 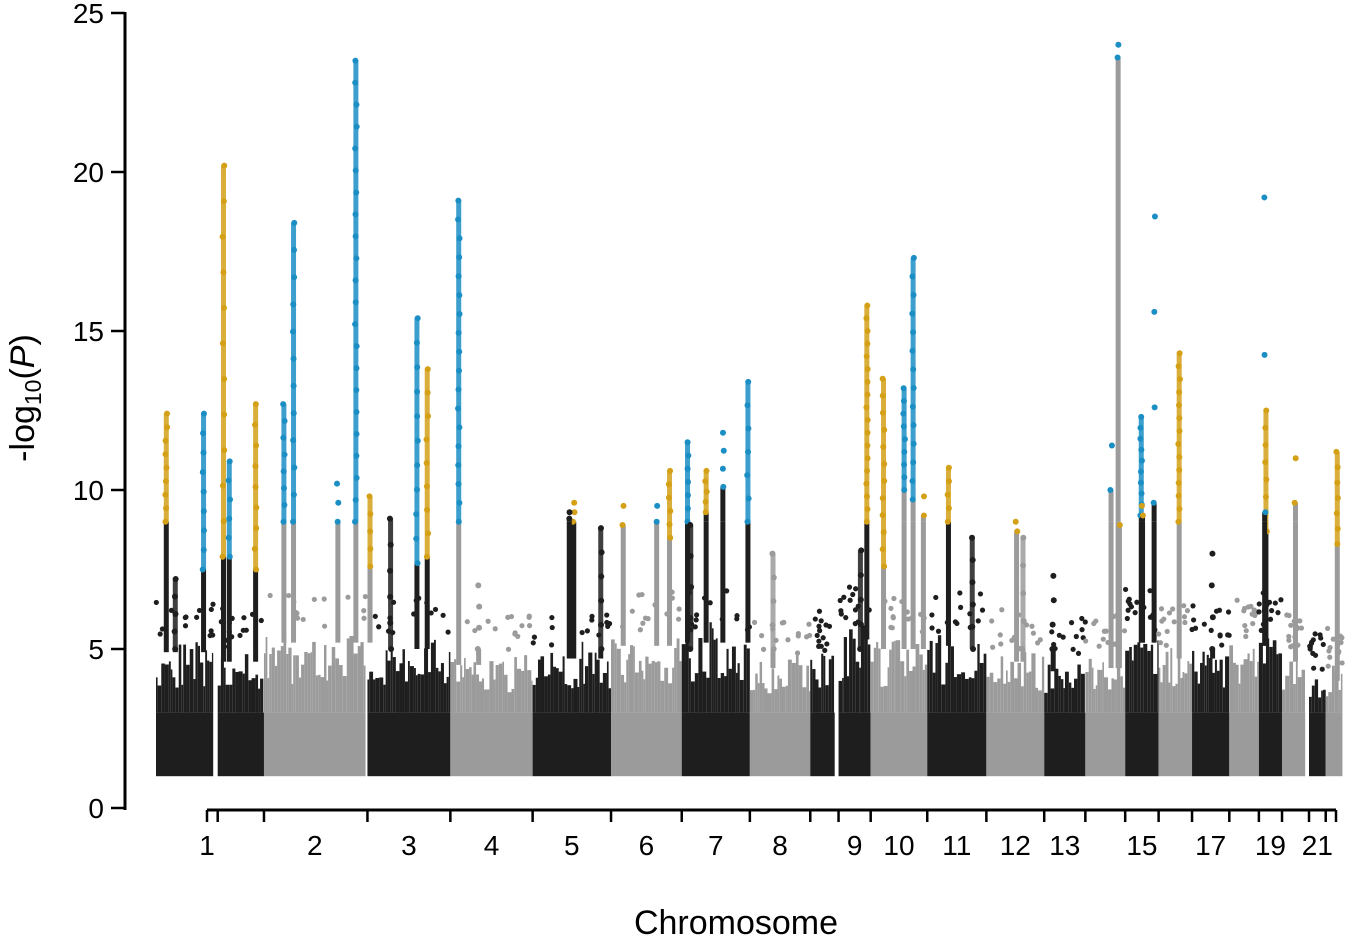 I want to click on chromosome-14-snp-cloud, so click(x=1015, y=744).